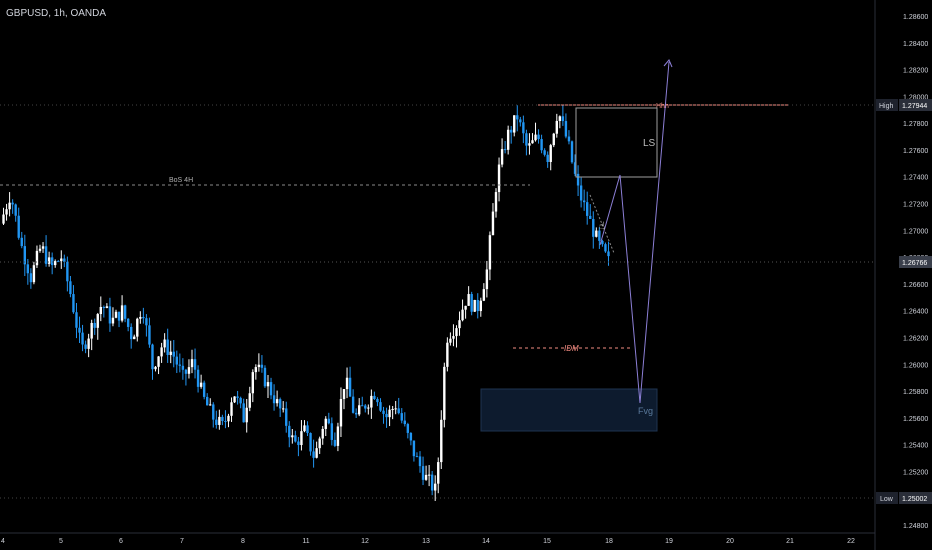 The width and height of the screenshot is (932, 550). I want to click on high-label-box, so click(887, 105).